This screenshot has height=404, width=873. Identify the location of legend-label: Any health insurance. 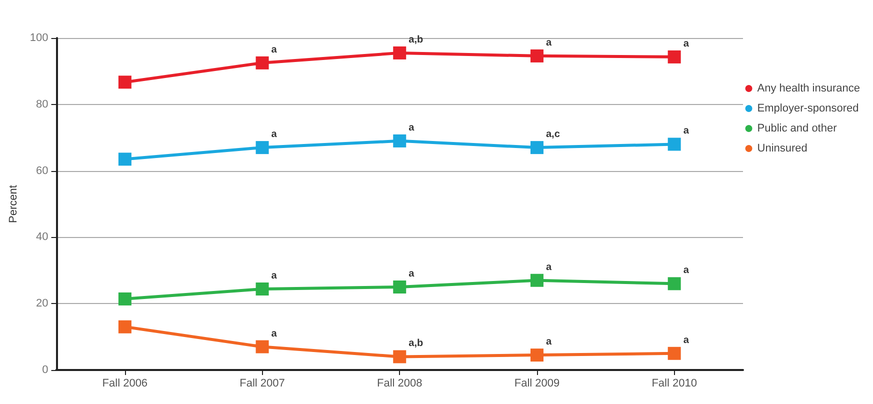
(808, 88).